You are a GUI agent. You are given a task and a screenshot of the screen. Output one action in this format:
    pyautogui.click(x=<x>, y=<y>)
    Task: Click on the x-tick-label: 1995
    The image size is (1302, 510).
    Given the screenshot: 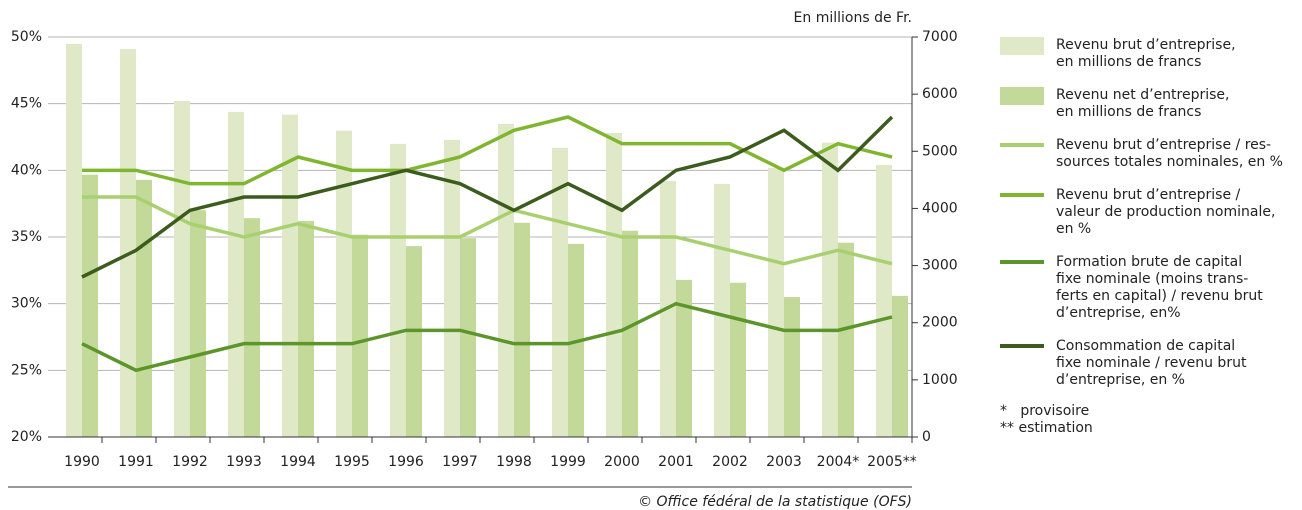 What is the action you would take?
    pyautogui.click(x=352, y=462)
    